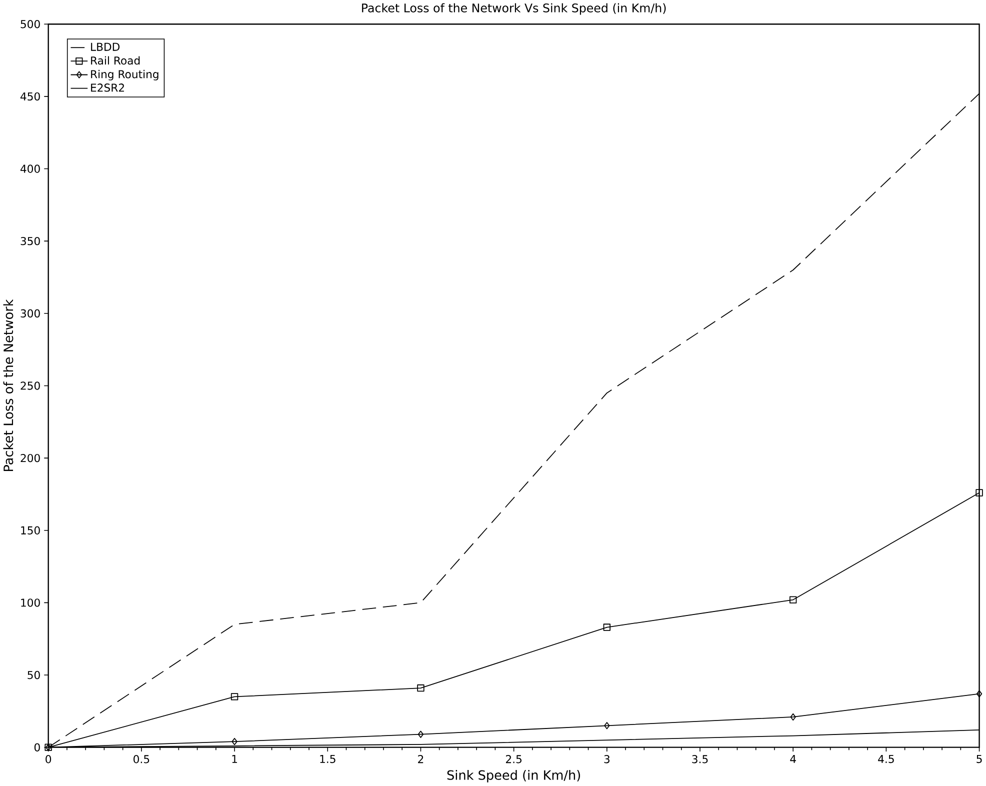 The image size is (986, 786). I want to click on x-tick-label: 0, so click(49, 759).